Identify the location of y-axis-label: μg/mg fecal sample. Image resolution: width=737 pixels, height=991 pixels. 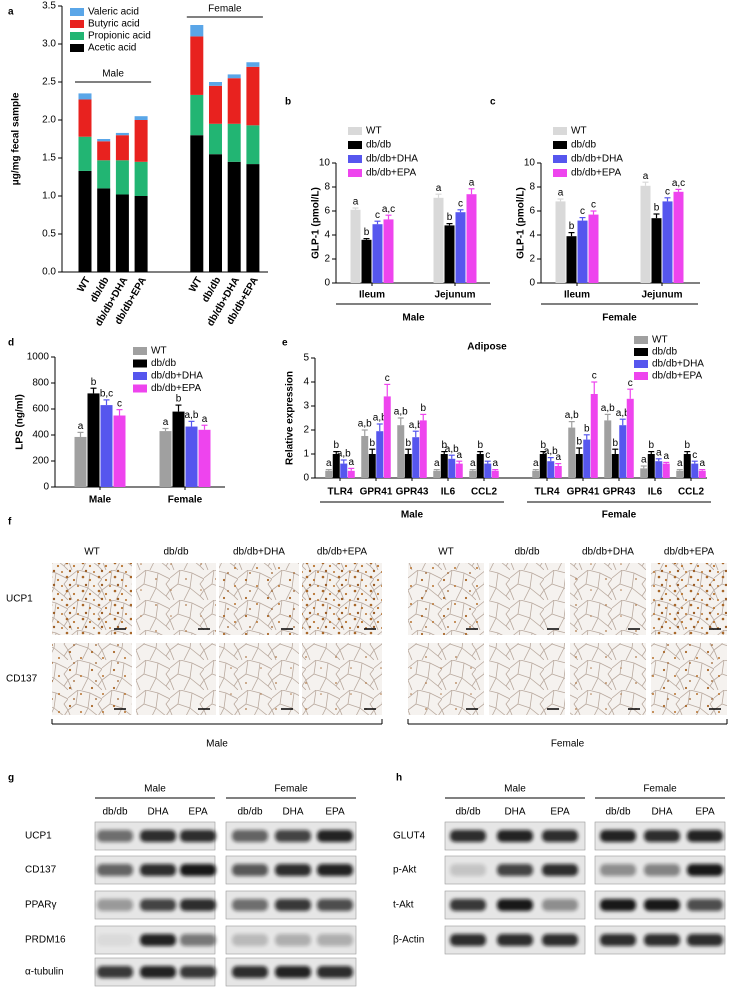
(16, 138).